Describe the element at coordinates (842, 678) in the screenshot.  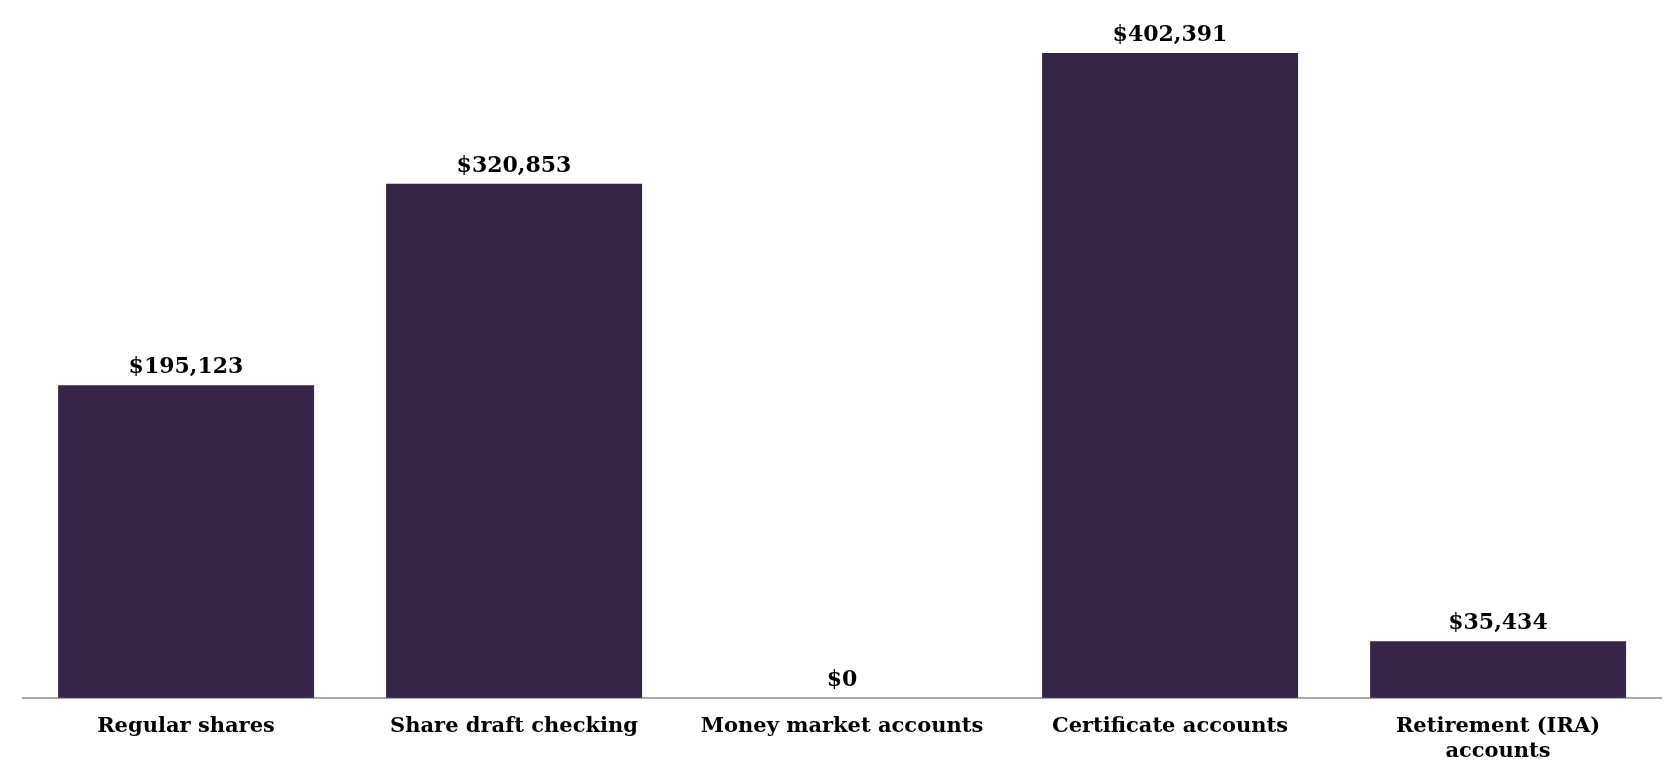
I see `data-label: $0` at that location.